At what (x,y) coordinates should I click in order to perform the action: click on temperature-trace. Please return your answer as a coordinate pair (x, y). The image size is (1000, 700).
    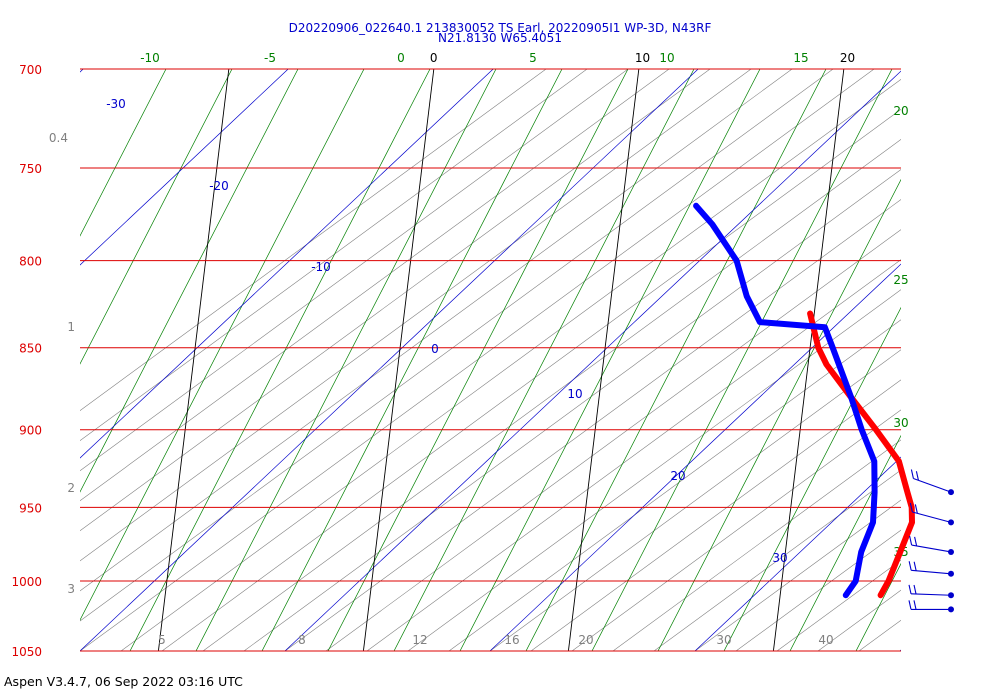
    Looking at the image, I should click on (861, 454).